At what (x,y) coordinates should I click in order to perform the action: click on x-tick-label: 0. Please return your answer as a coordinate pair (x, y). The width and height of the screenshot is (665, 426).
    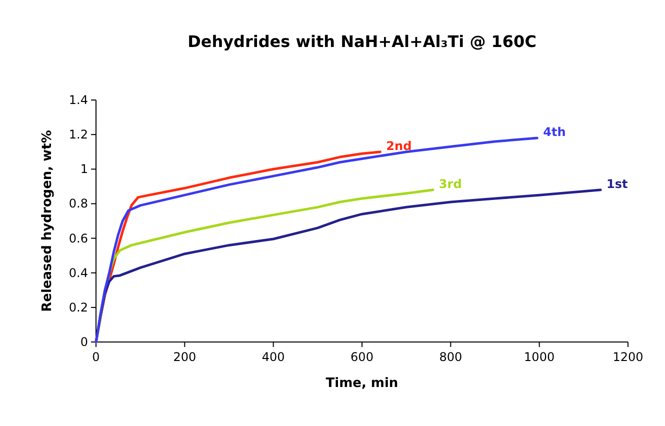
    Looking at the image, I should click on (96, 357).